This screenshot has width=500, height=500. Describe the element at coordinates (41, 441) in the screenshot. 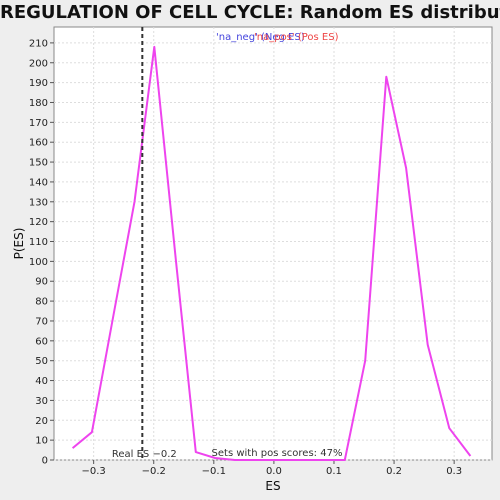

I see `y-tick-label: 10` at that location.